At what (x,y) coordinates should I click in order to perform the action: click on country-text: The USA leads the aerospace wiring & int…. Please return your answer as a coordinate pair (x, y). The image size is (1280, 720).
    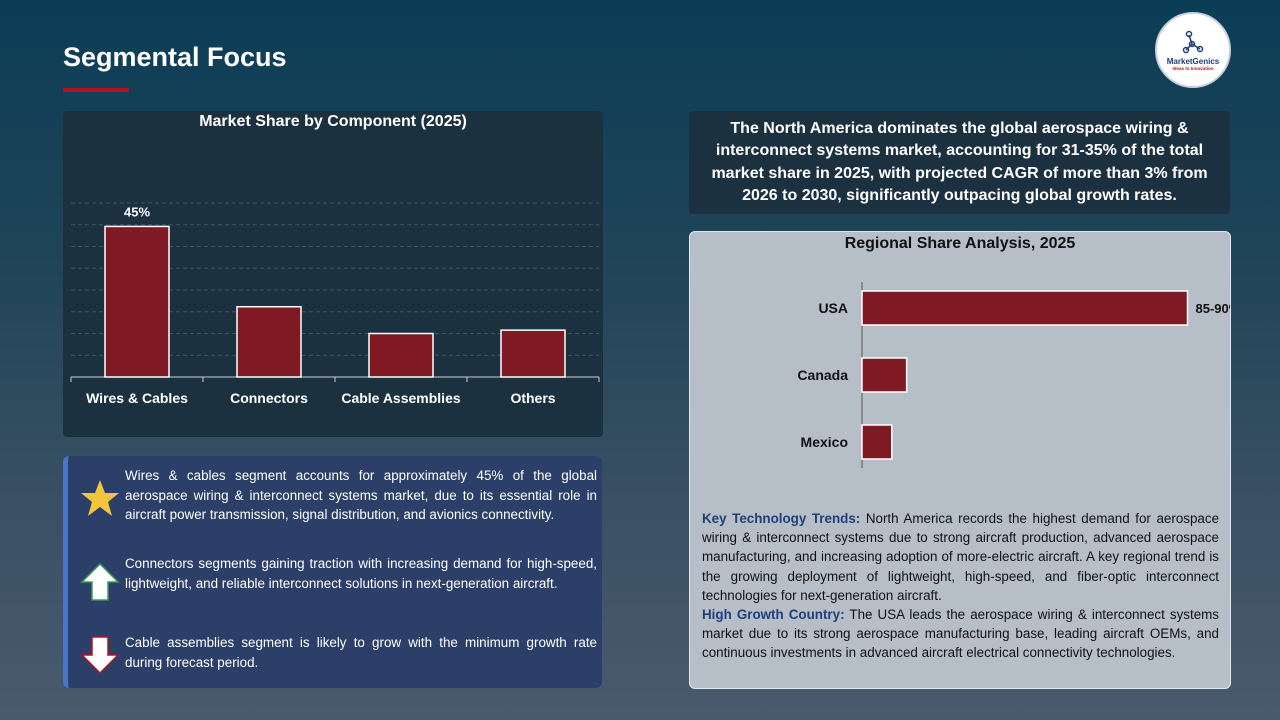
    Looking at the image, I should click on (960, 634).